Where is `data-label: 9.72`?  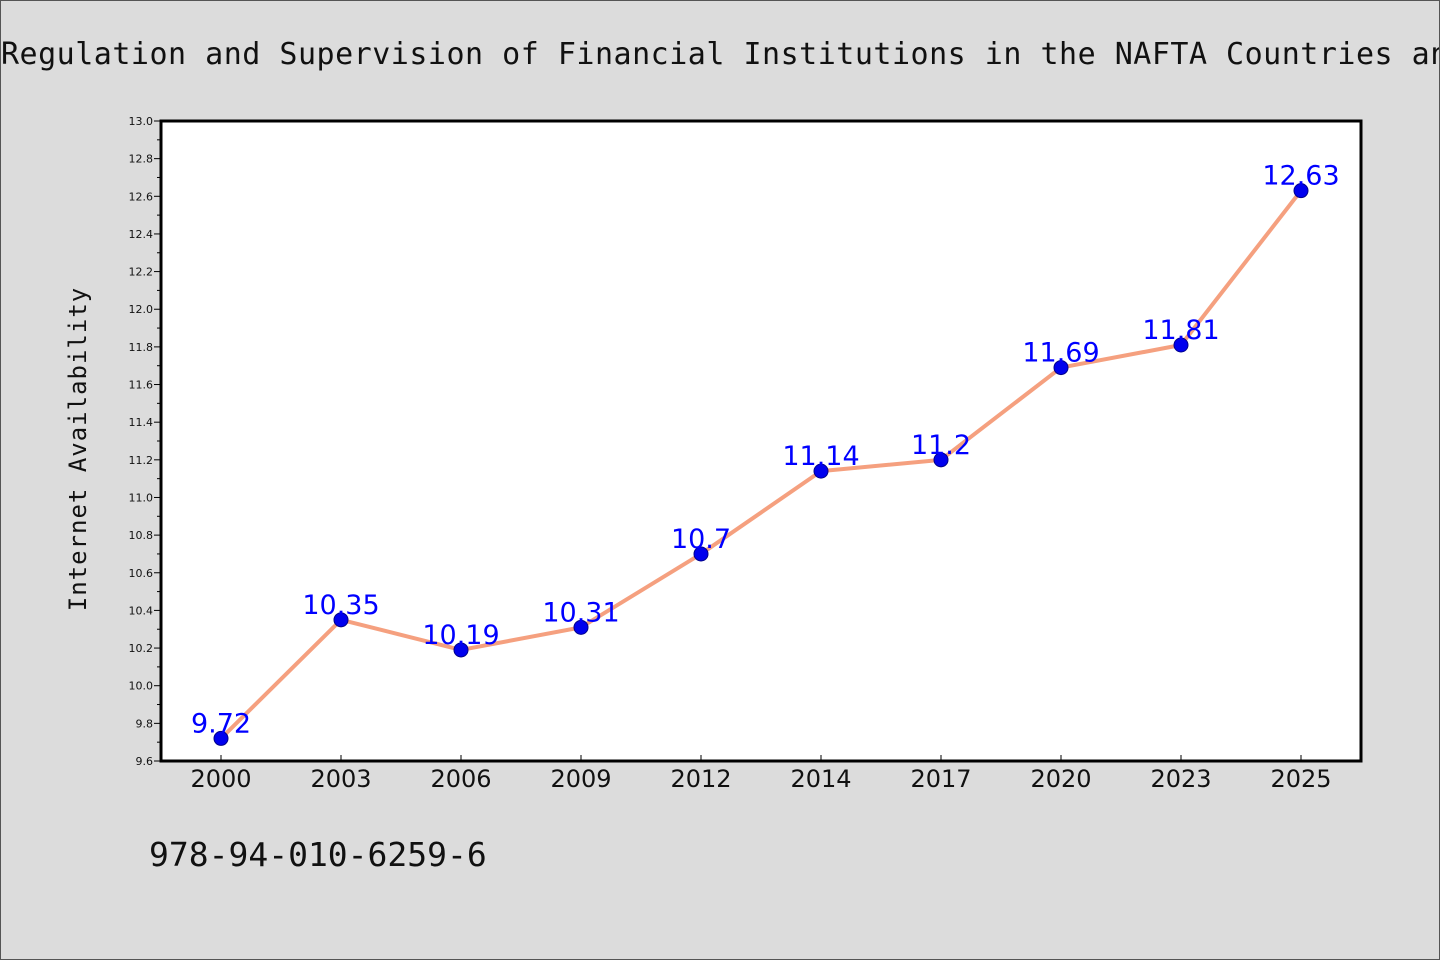
data-label: 9.72 is located at coordinates (221, 723).